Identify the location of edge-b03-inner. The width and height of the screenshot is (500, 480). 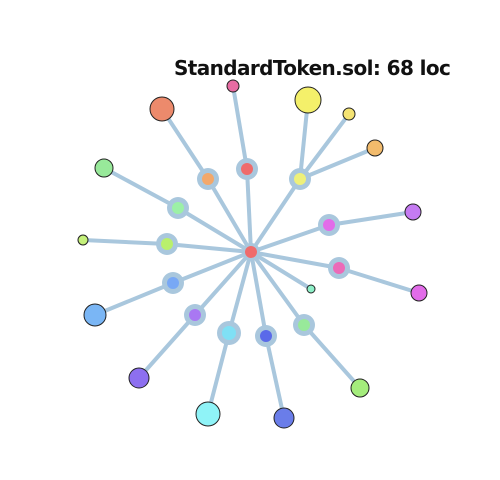
(275, 215).